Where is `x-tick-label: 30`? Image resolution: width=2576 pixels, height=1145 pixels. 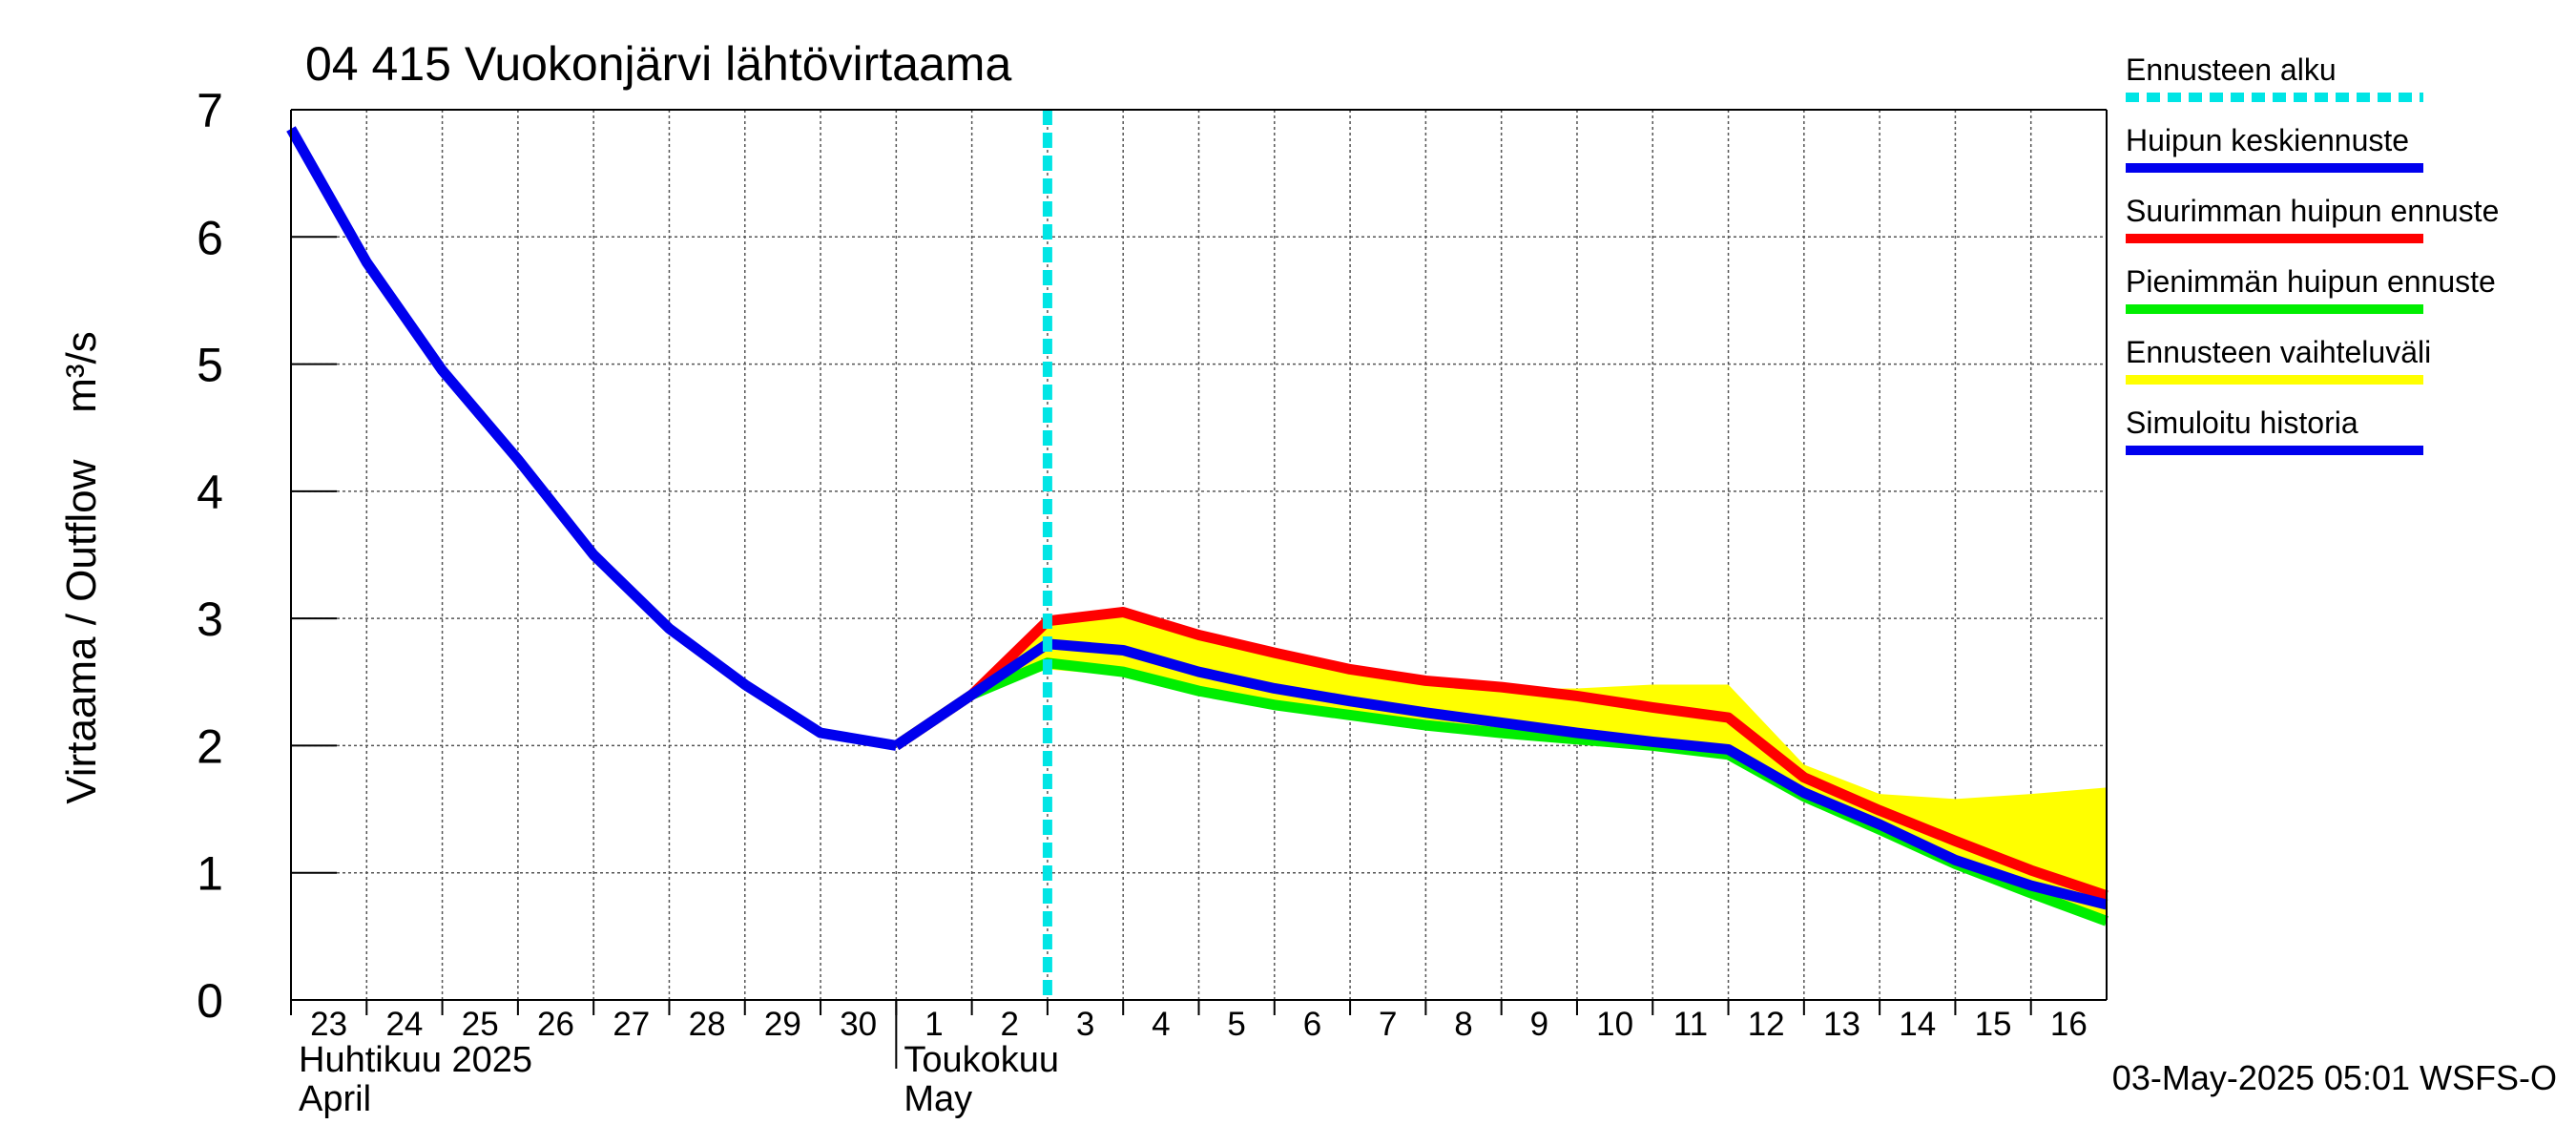
x-tick-label: 30 is located at coordinates (858, 1025).